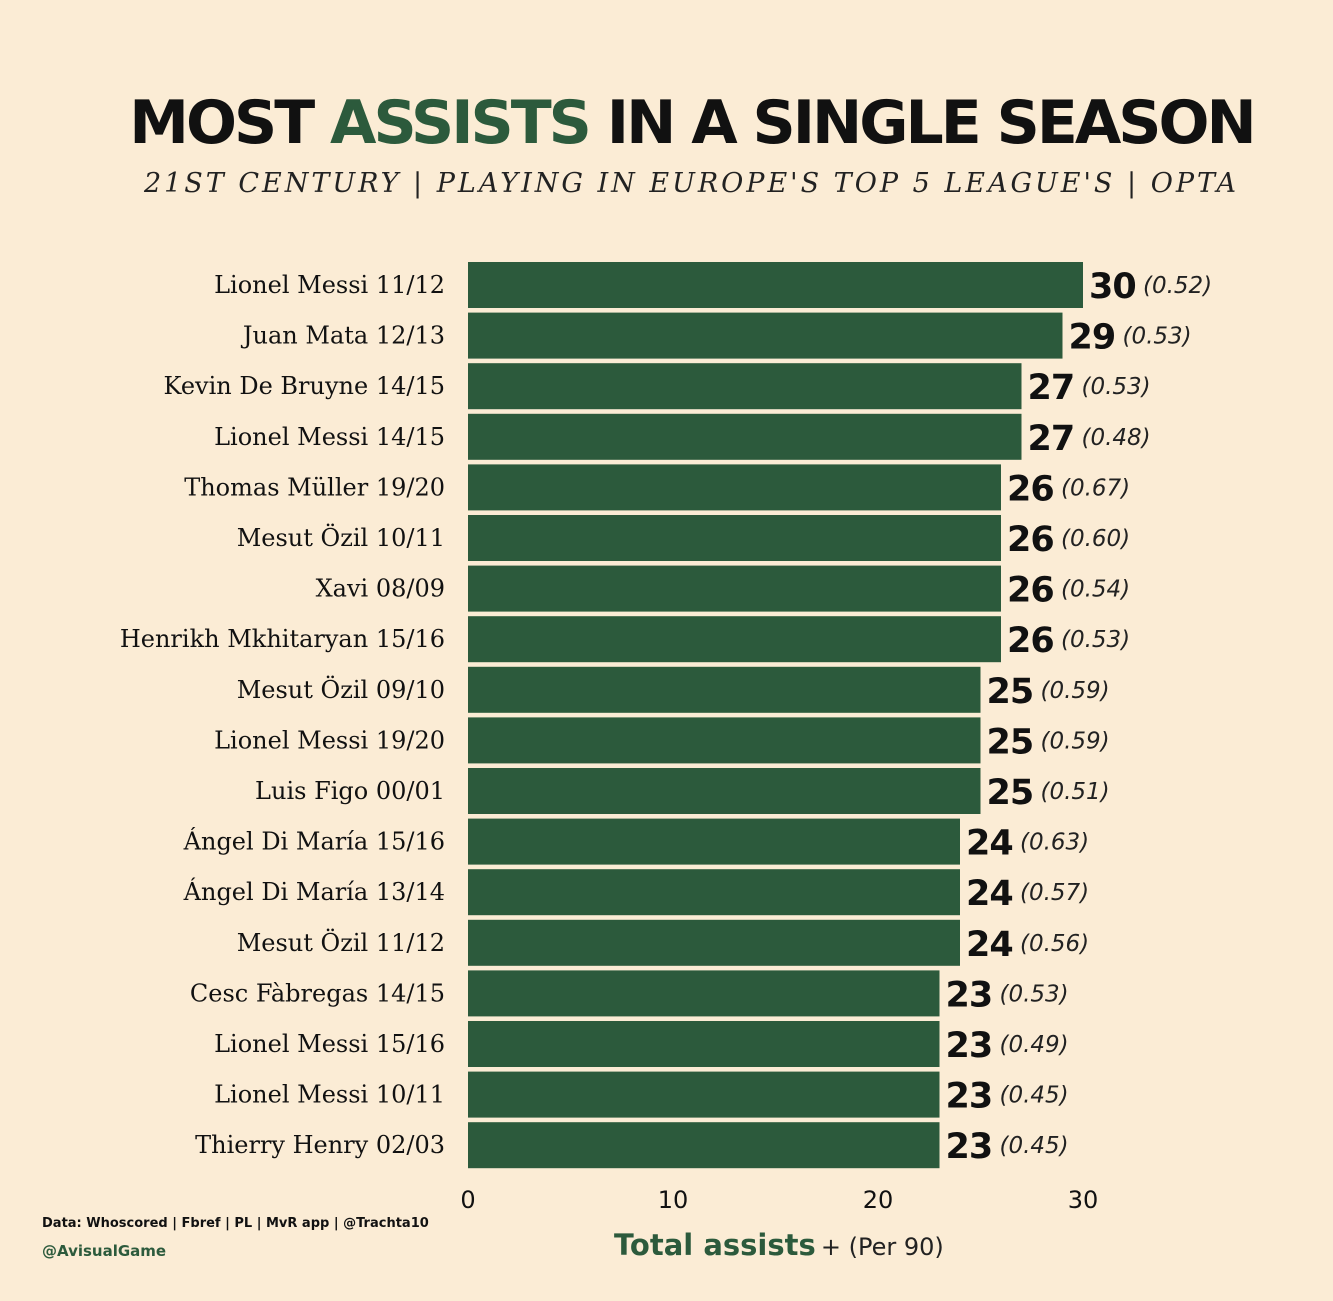 The width and height of the screenshot is (1333, 1301). I want to click on bar-category-label: Lionel Messi 11/12, so click(329, 285).